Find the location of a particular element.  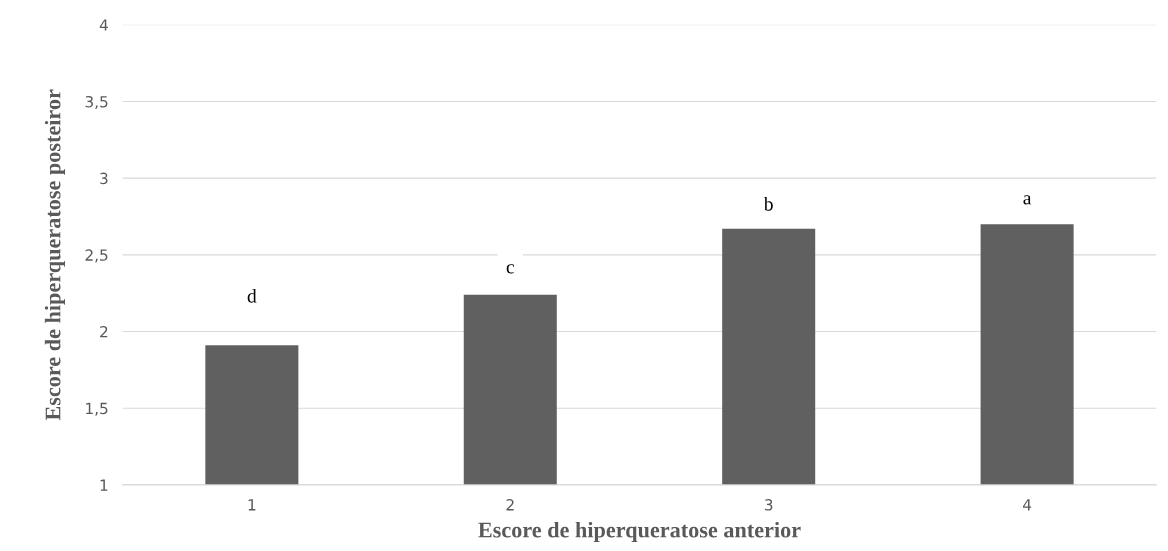

y-tick-label: 3,5 is located at coordinates (96, 102).